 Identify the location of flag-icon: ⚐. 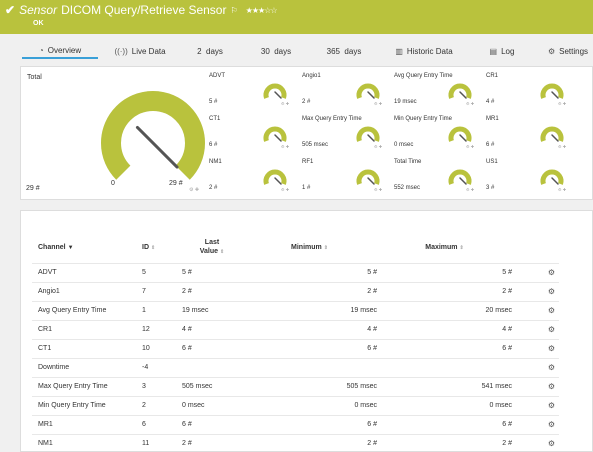
(234, 10).